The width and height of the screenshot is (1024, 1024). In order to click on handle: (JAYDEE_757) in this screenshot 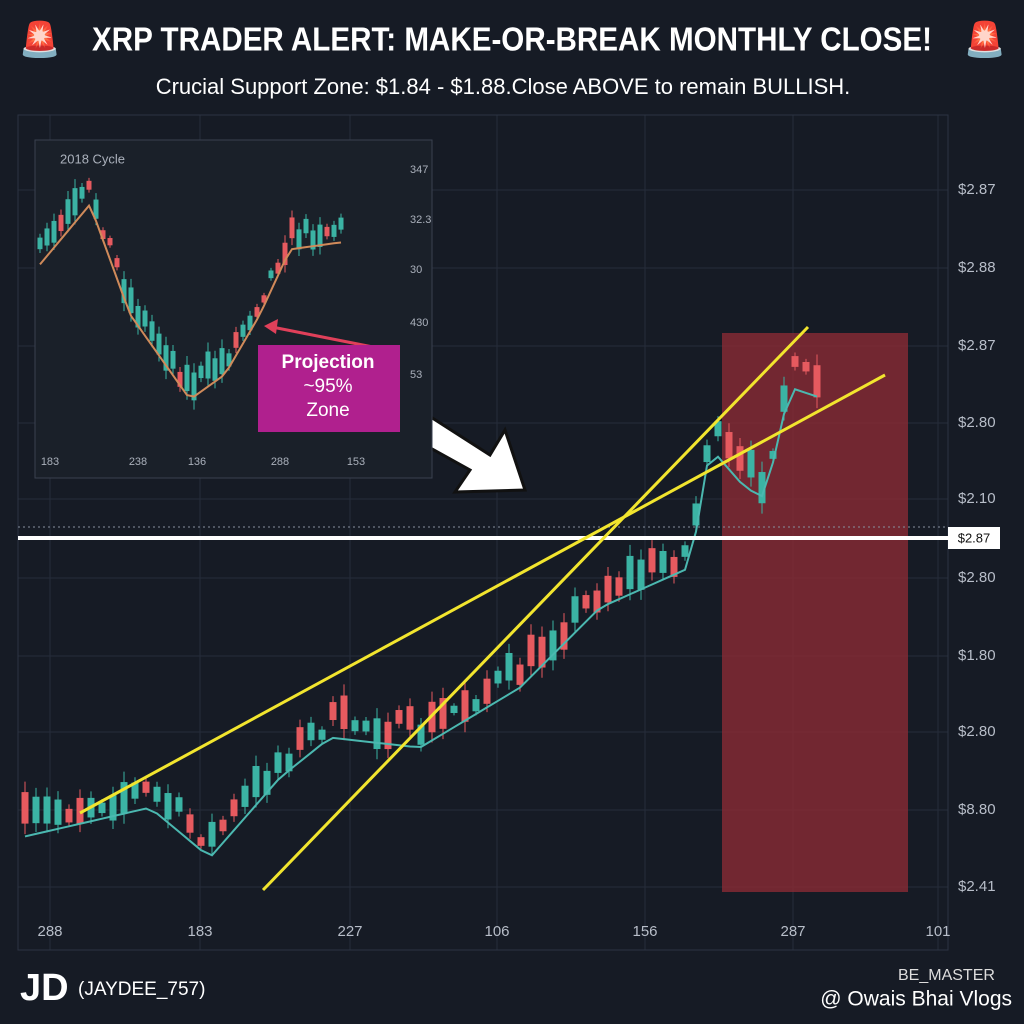, I will do `click(141, 989)`.